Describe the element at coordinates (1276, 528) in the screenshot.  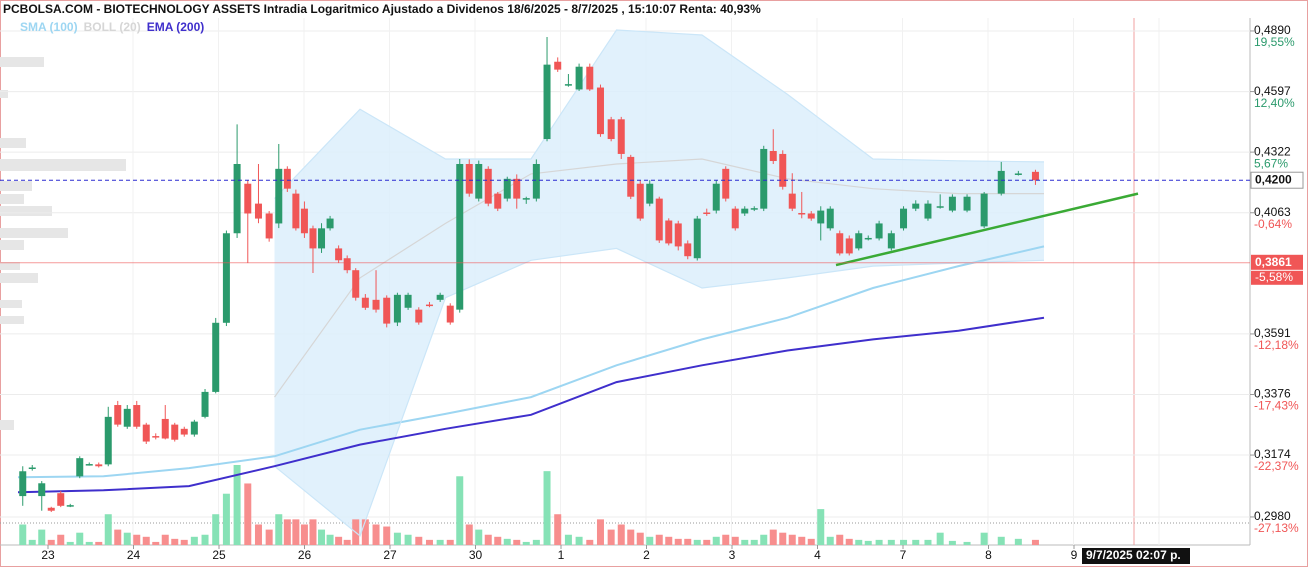
I see `y-tick-change: -27,13%` at that location.